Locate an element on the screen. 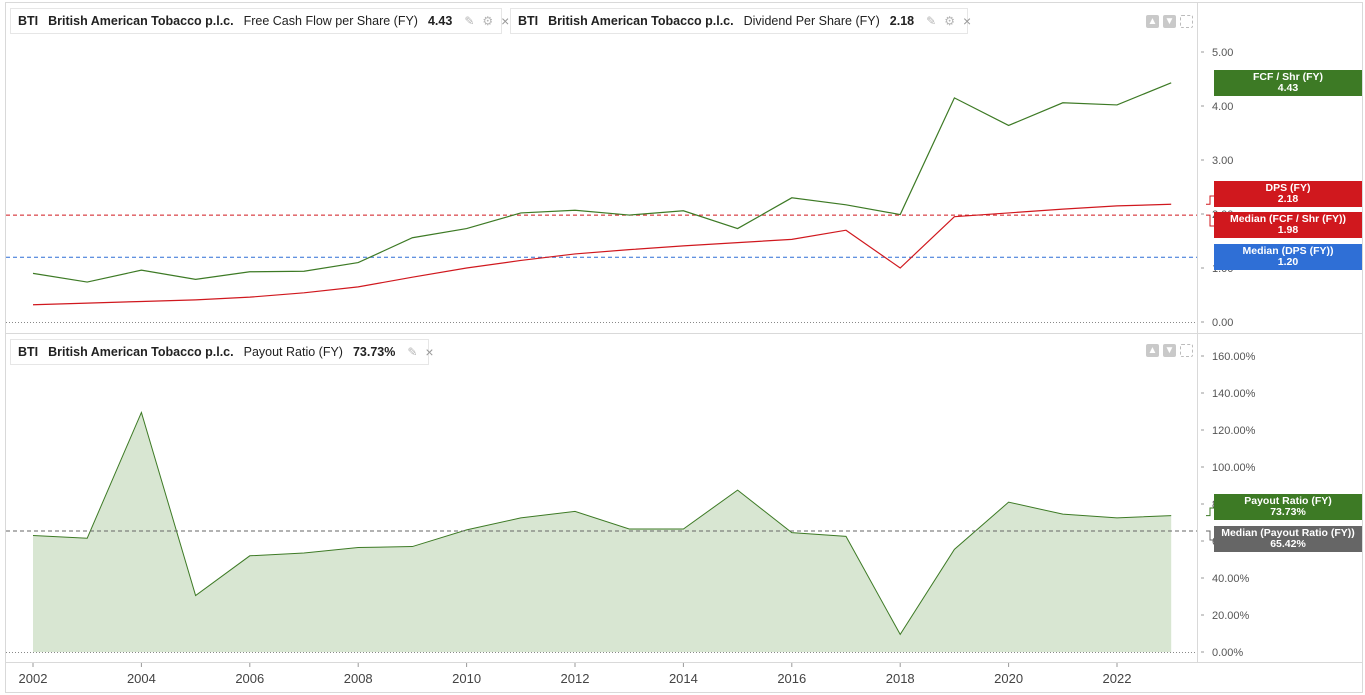 The width and height of the screenshot is (1365, 695). flag-payout-connector is located at coordinates (1210, 512).